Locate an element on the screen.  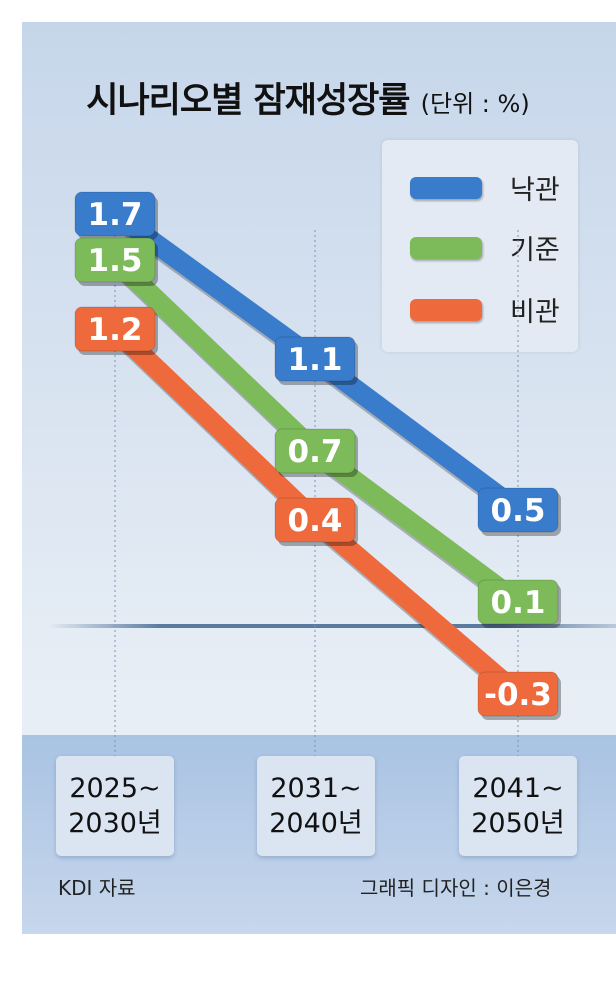
data-label: 0.5 is located at coordinates (518, 511).